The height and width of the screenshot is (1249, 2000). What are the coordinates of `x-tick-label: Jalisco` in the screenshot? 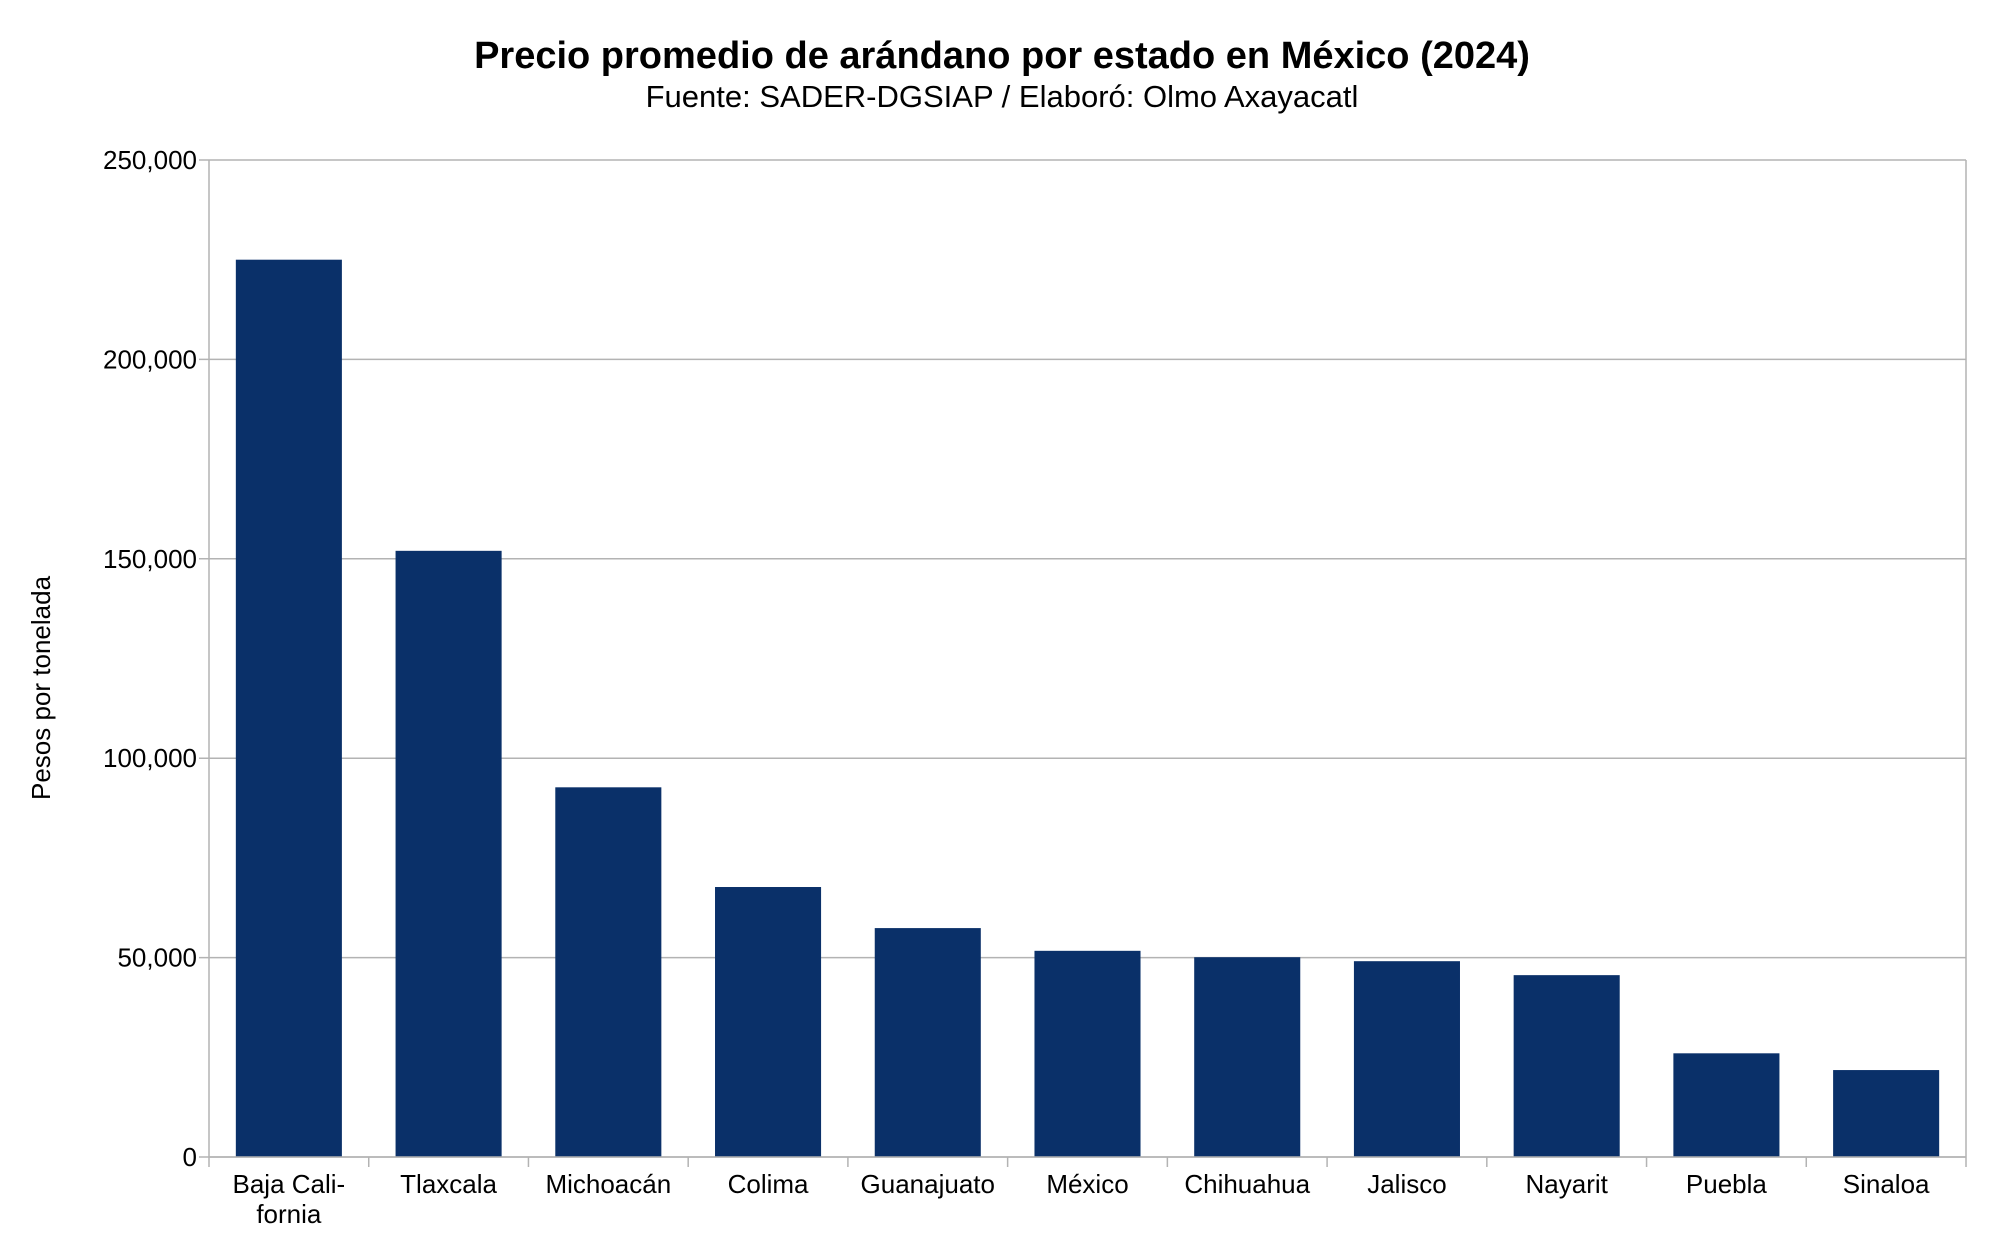 It's located at (1406, 1184).